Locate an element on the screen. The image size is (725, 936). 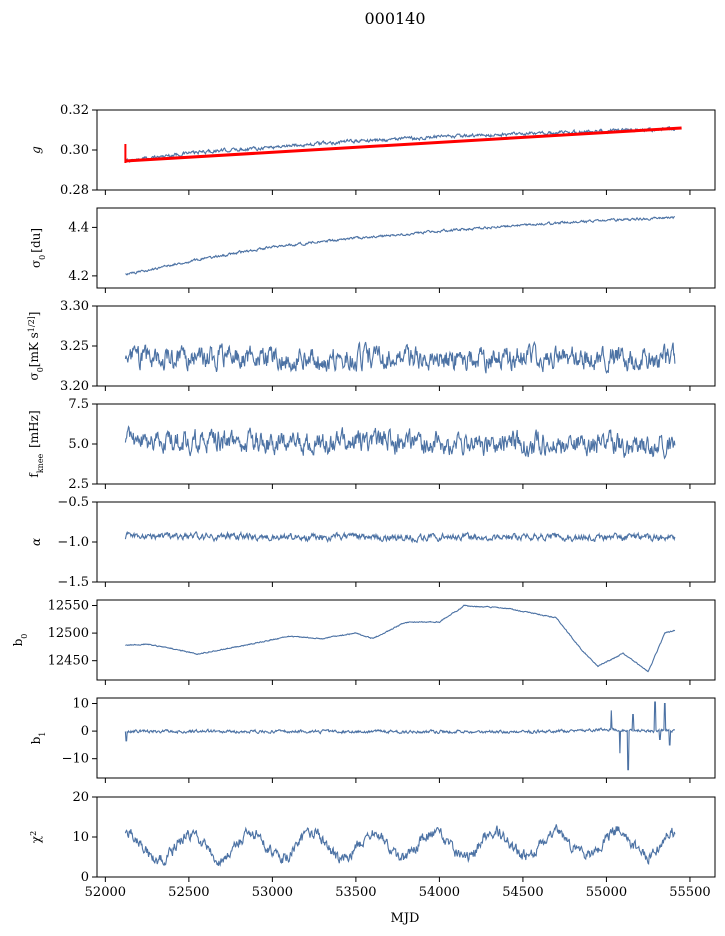
y-tick-label: 4.4 is located at coordinates (78, 227).